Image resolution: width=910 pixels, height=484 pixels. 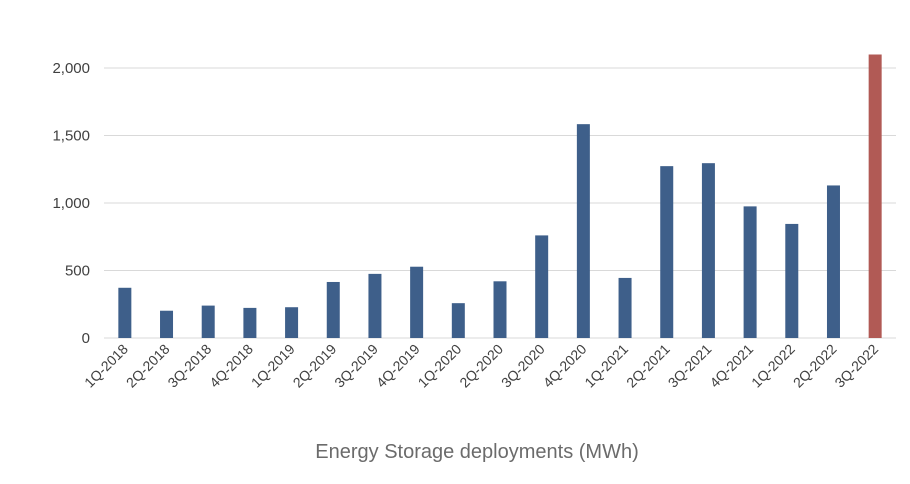 What do you see at coordinates (731, 366) in the screenshot?
I see `x-tick-label: 4Q-2021` at bounding box center [731, 366].